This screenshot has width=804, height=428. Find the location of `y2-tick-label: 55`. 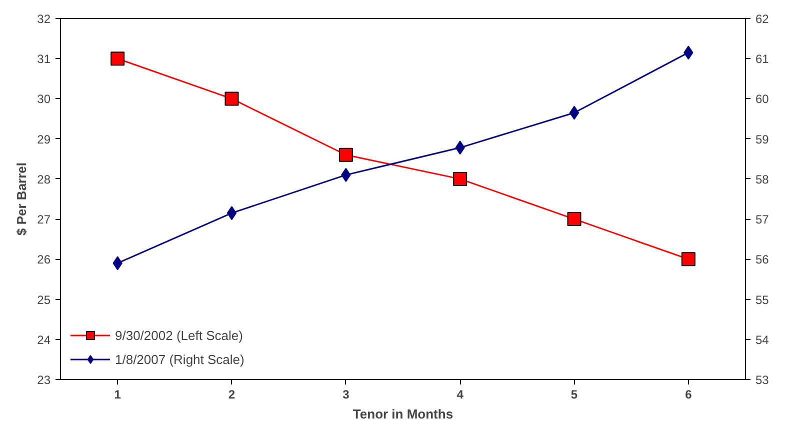

y2-tick-label: 55 is located at coordinates (763, 299).